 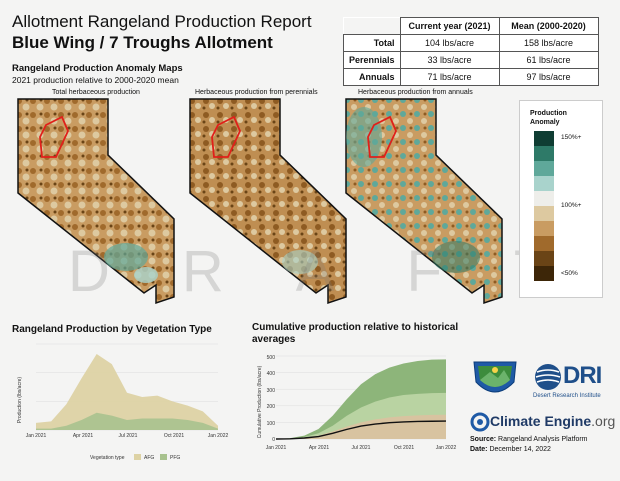 I want to click on source-value: Rangeland Analysis Platform, so click(x=543, y=439).